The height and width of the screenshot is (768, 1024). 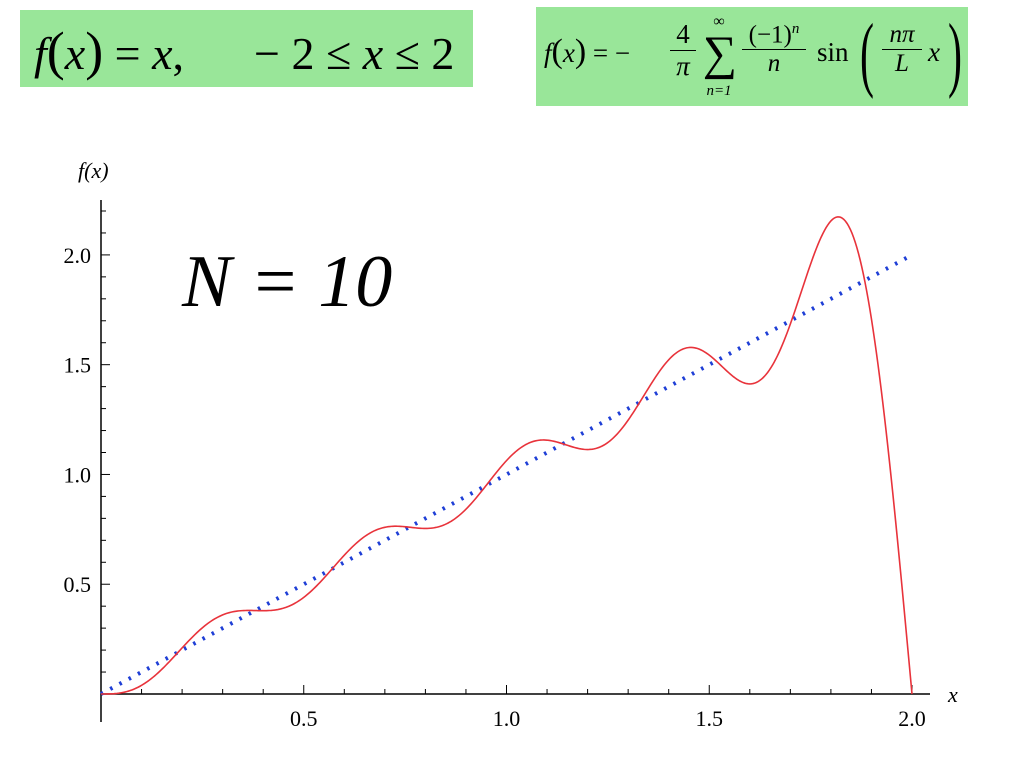 I want to click on formula-function-name: f, so click(x=40, y=53).